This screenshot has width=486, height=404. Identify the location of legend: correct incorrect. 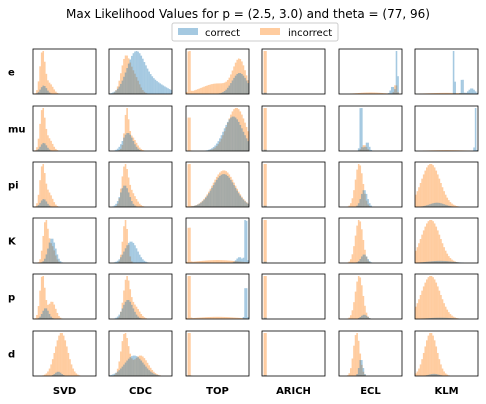
(255, 32).